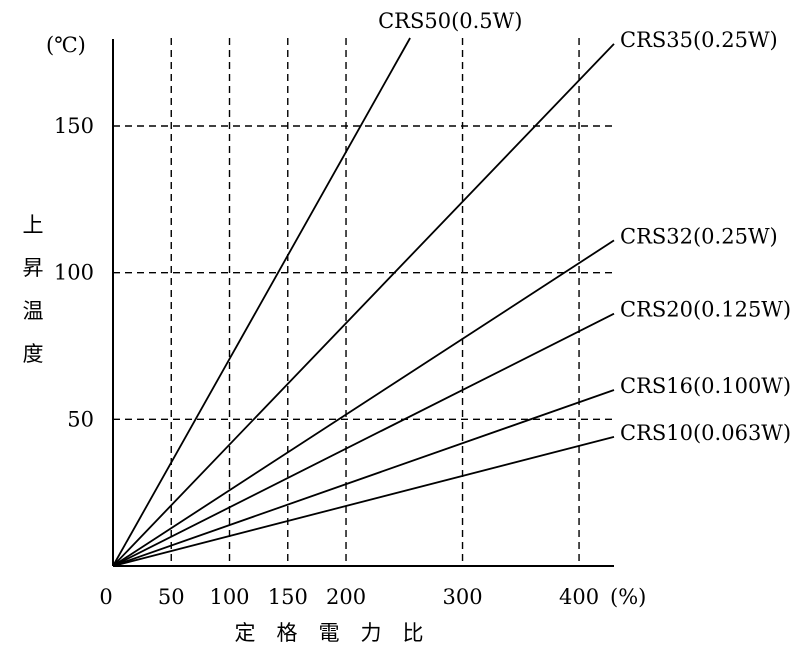 This screenshot has width=799, height=649. I want to click on y-axis-title-char: 温, so click(33, 311).